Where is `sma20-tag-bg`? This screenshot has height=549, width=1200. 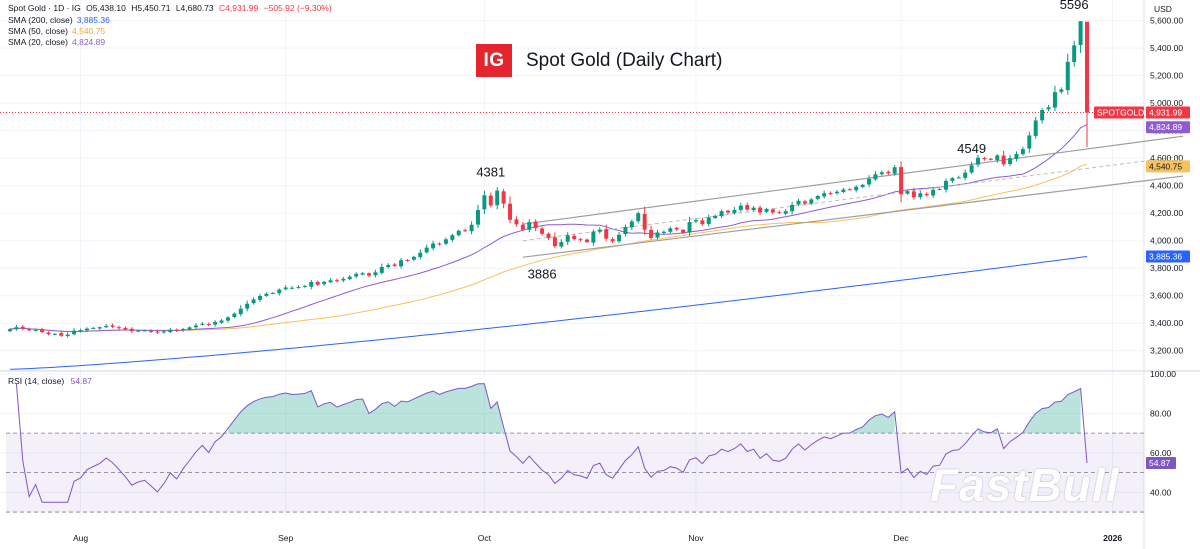
sma20-tag-bg is located at coordinates (1168, 127).